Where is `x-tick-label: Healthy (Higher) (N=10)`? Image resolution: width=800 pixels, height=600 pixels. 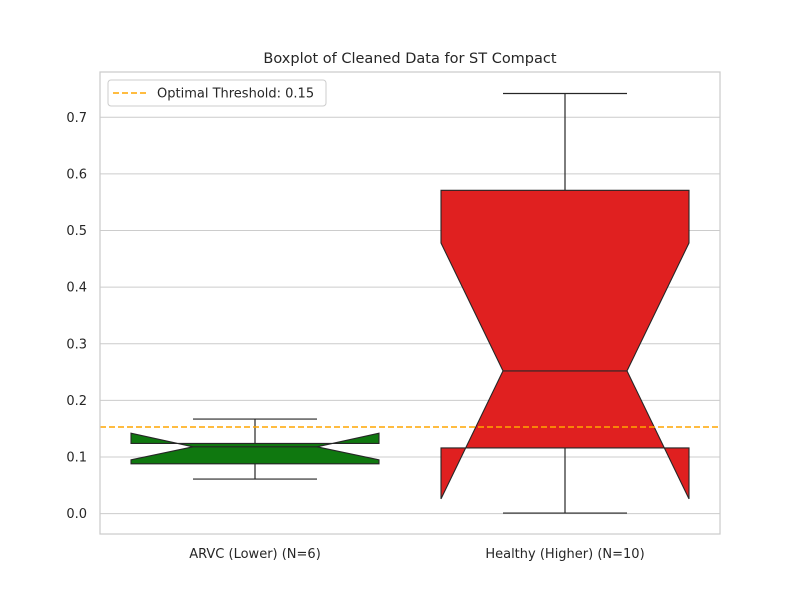 x-tick-label: Healthy (Higher) (N=10) is located at coordinates (564, 554).